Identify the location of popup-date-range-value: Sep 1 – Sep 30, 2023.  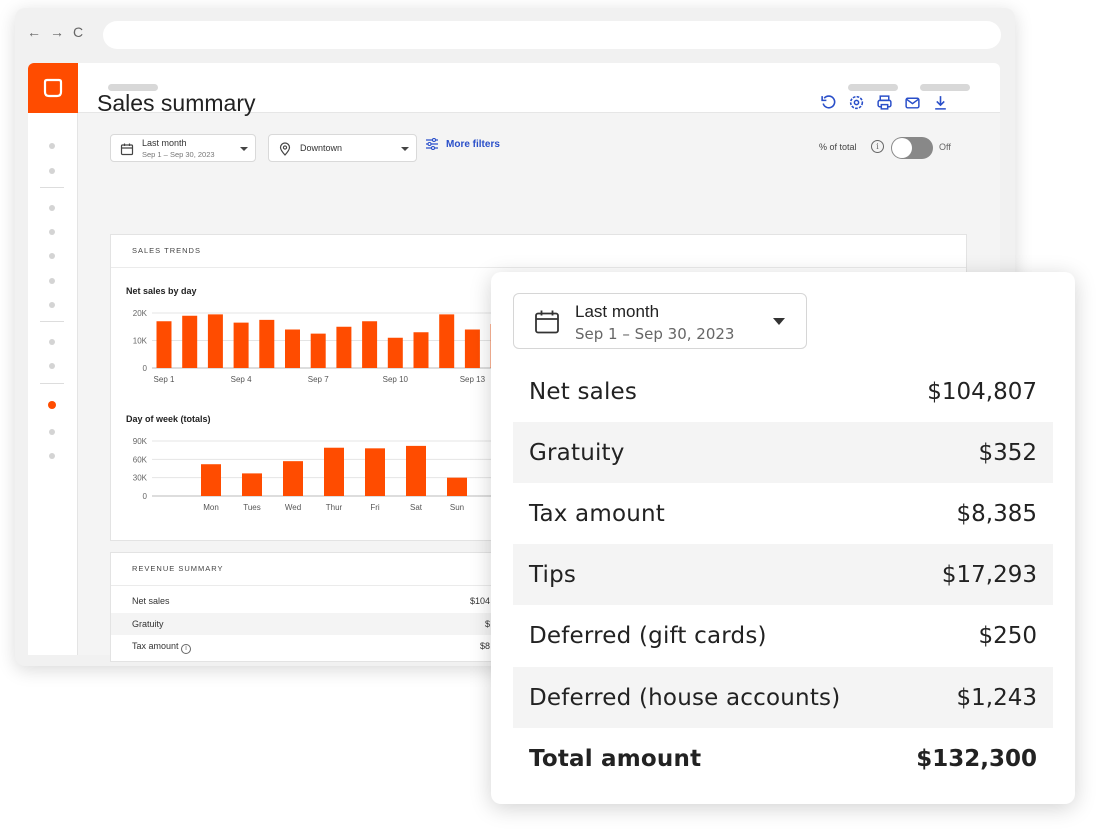
(655, 334).